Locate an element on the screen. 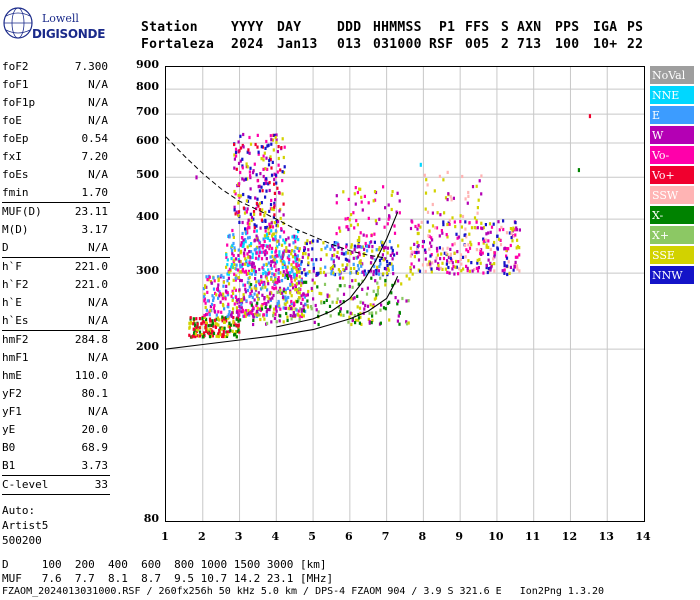 The width and height of the screenshot is (700, 600). param-row-foe: foE N/A is located at coordinates (56, 121).